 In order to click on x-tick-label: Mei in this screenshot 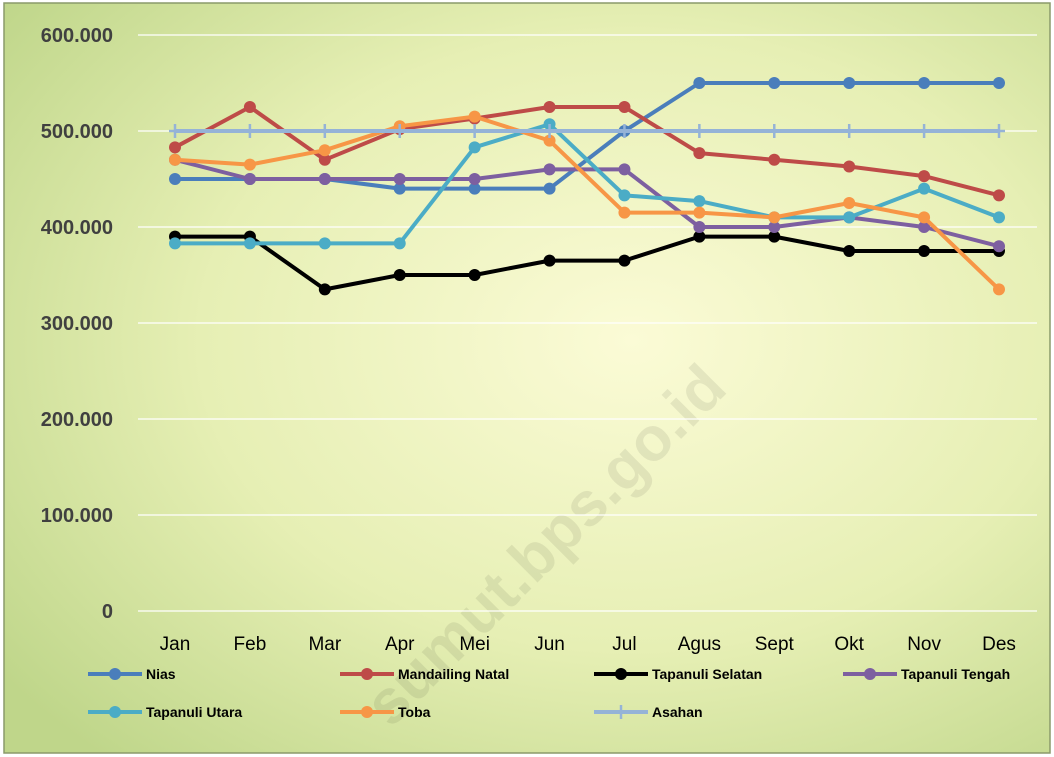, I will do `click(474, 644)`.